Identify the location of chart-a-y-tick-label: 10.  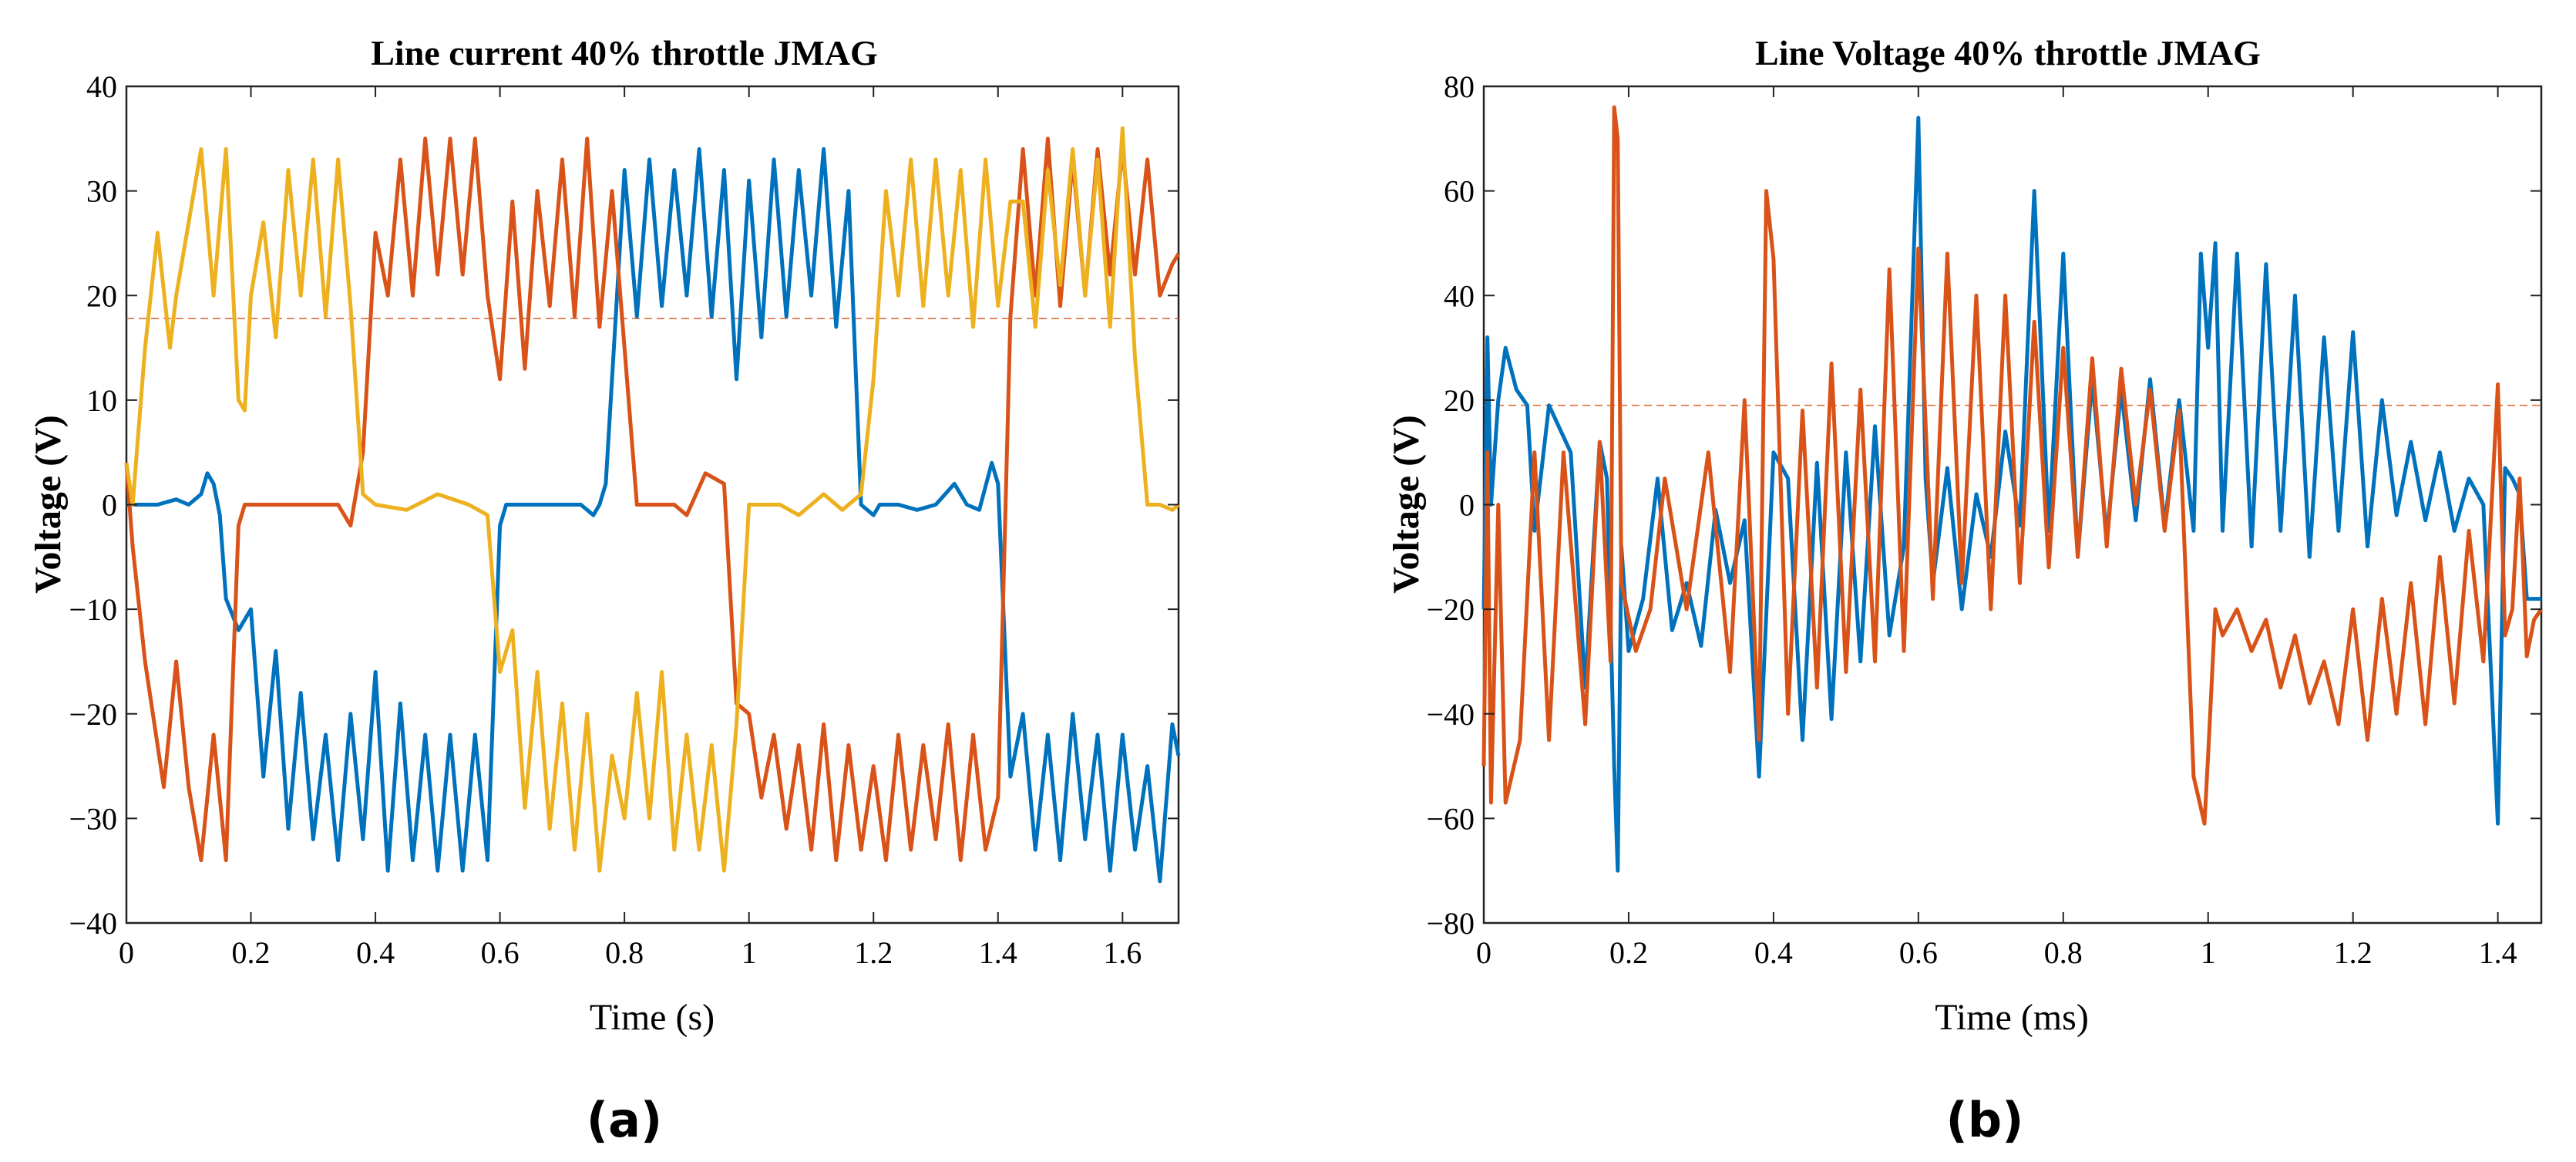
(101, 400).